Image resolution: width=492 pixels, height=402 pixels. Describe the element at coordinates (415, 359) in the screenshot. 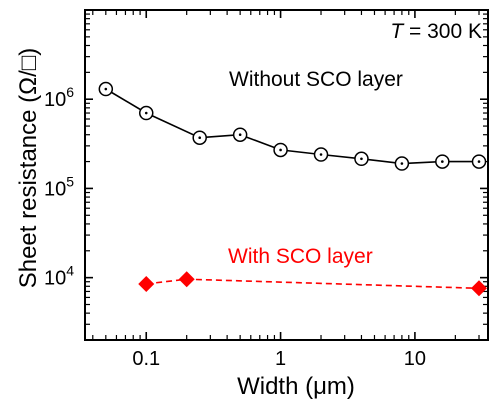

I see `x-tick-label: 10` at that location.